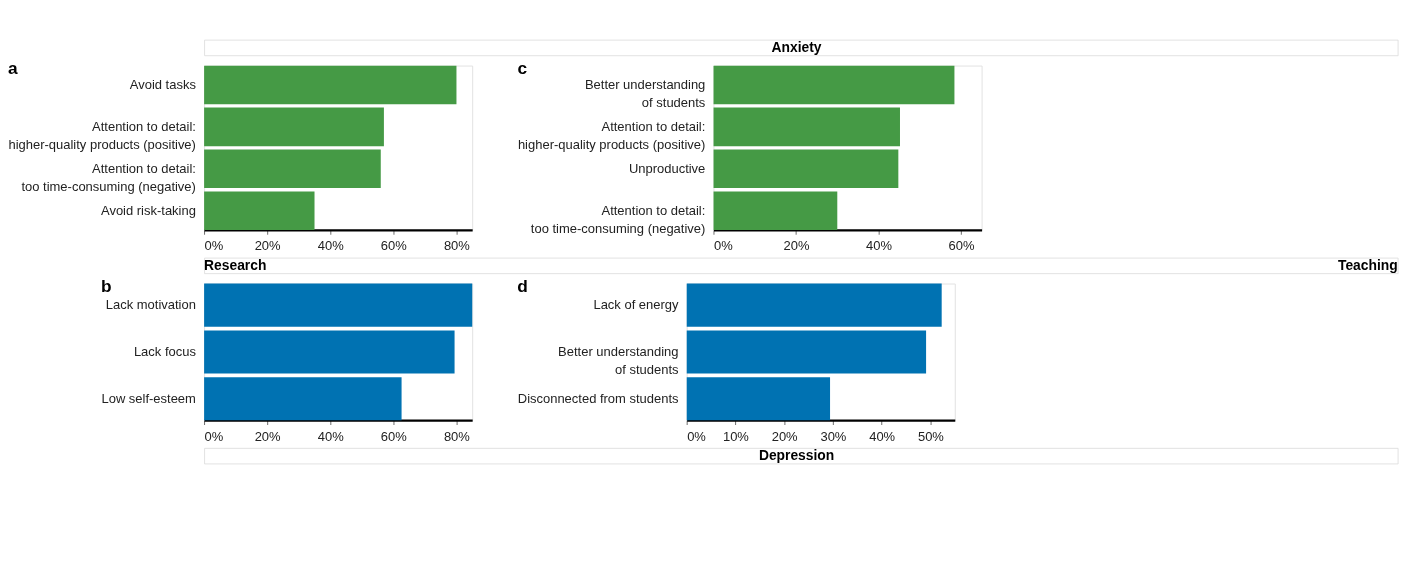 The image size is (1402, 572). What do you see at coordinates (931, 436) in the screenshot?
I see `x-tick-label: 50%` at bounding box center [931, 436].